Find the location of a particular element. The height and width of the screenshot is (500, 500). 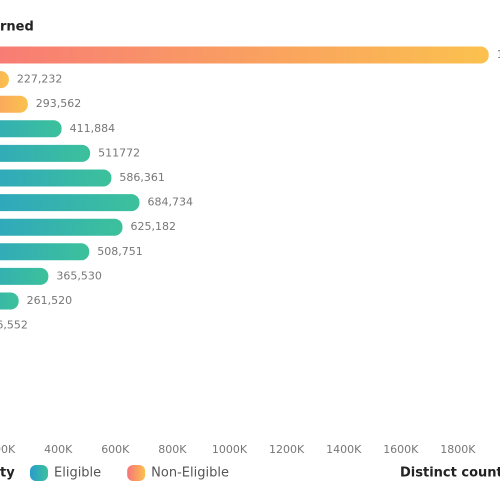

bar-label: 625,182 is located at coordinates (153, 226).